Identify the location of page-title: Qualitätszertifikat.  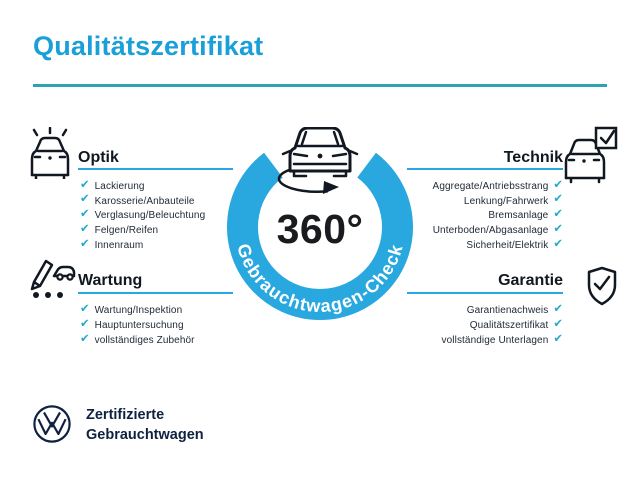
(148, 46).